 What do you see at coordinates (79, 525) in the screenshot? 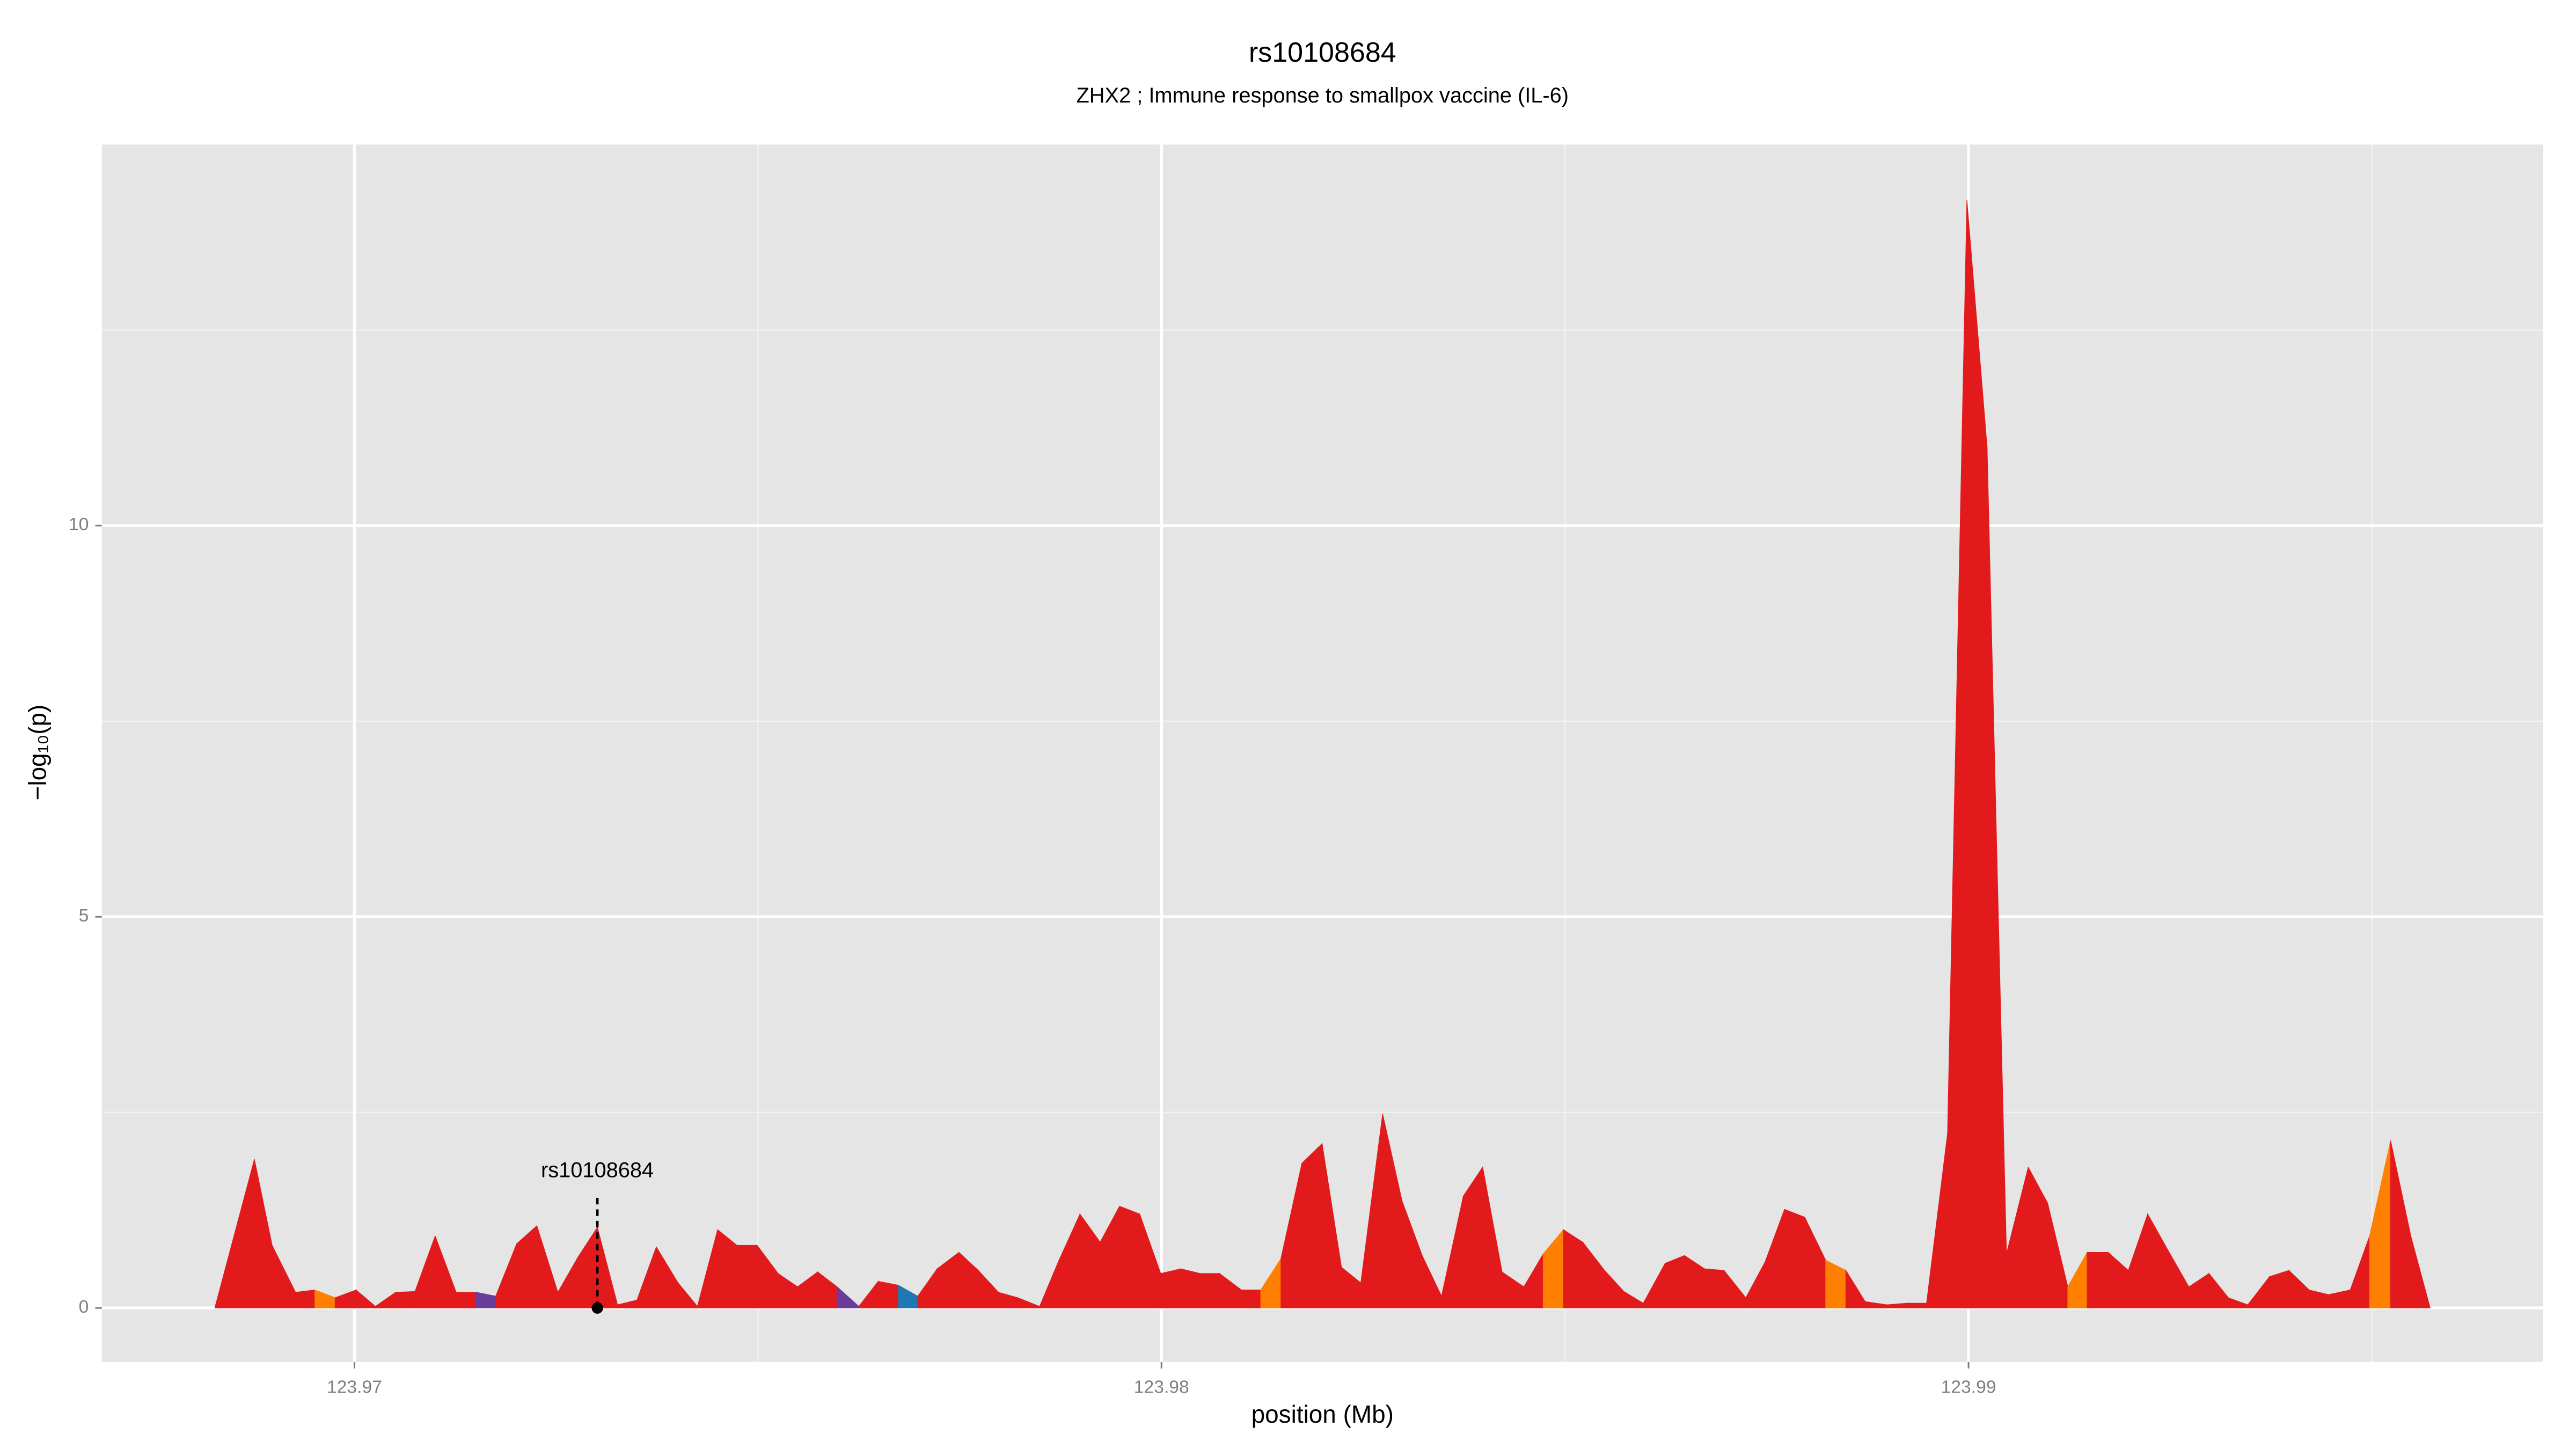
I see `y-tick-label: 10` at bounding box center [79, 525].